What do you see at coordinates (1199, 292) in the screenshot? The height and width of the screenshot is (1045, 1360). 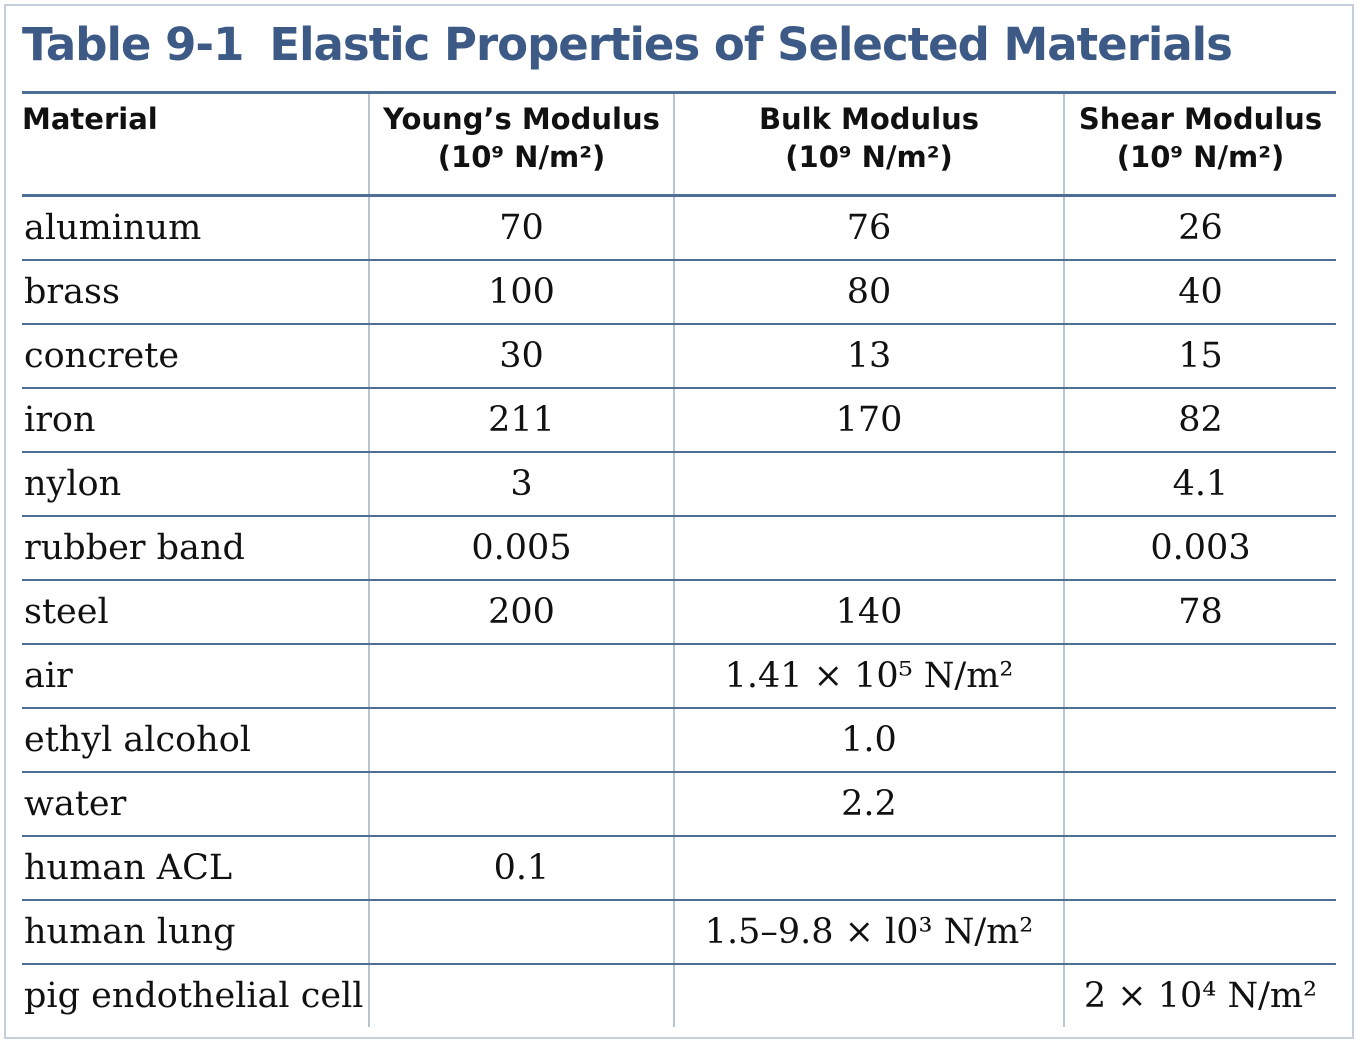 I see `shear-modulus-cell: 40` at bounding box center [1199, 292].